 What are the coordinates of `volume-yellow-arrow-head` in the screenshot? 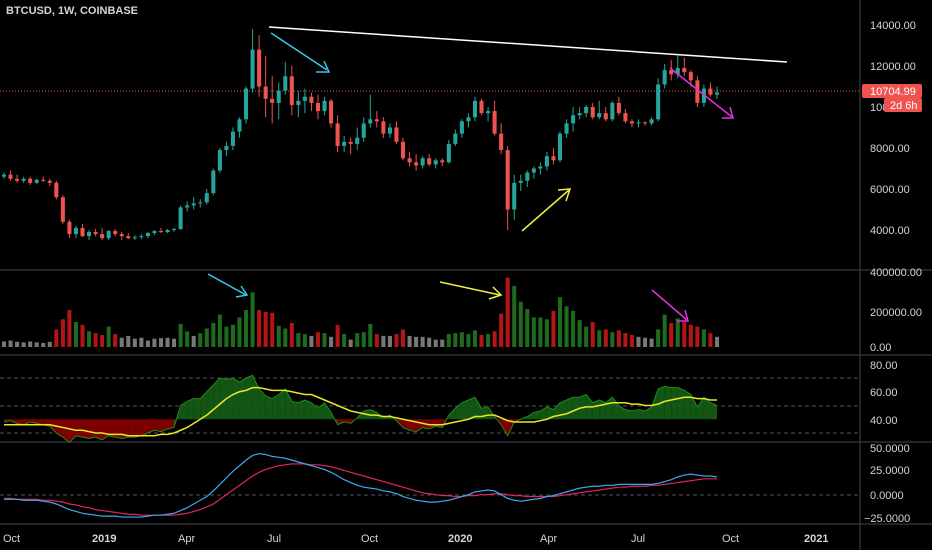 It's located at (495, 293).